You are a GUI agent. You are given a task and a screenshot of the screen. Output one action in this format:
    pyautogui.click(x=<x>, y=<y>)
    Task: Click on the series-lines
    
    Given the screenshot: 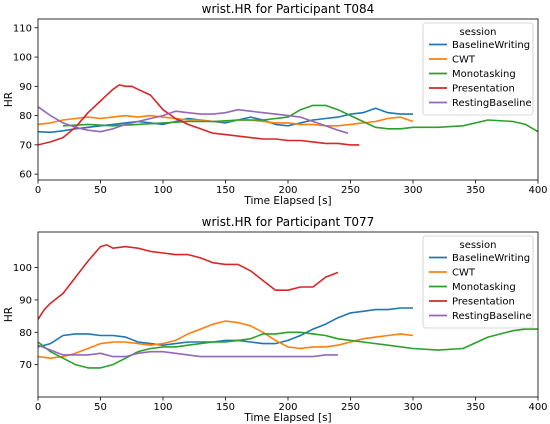 What is the action you would take?
    pyautogui.click(x=288, y=115)
    